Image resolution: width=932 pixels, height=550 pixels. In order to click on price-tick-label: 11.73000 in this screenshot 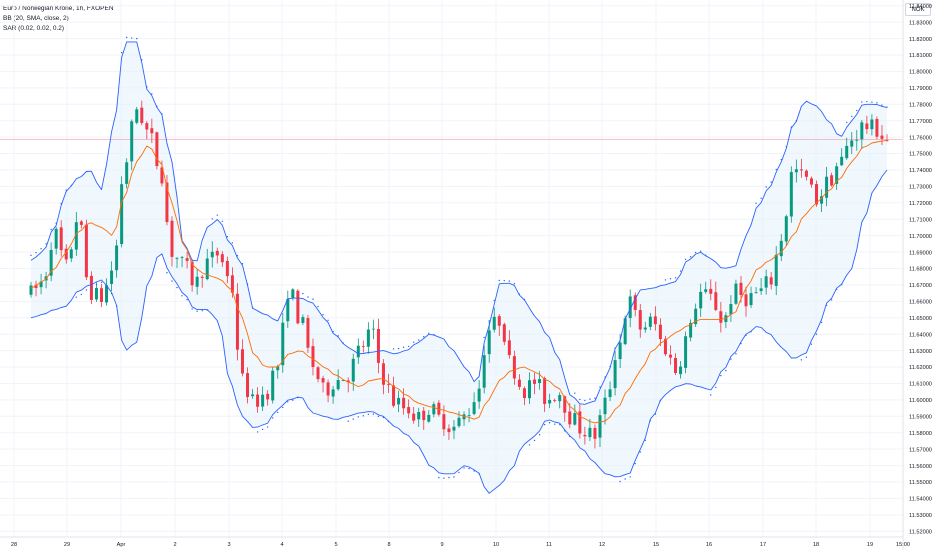, I will do `click(920, 188)`.